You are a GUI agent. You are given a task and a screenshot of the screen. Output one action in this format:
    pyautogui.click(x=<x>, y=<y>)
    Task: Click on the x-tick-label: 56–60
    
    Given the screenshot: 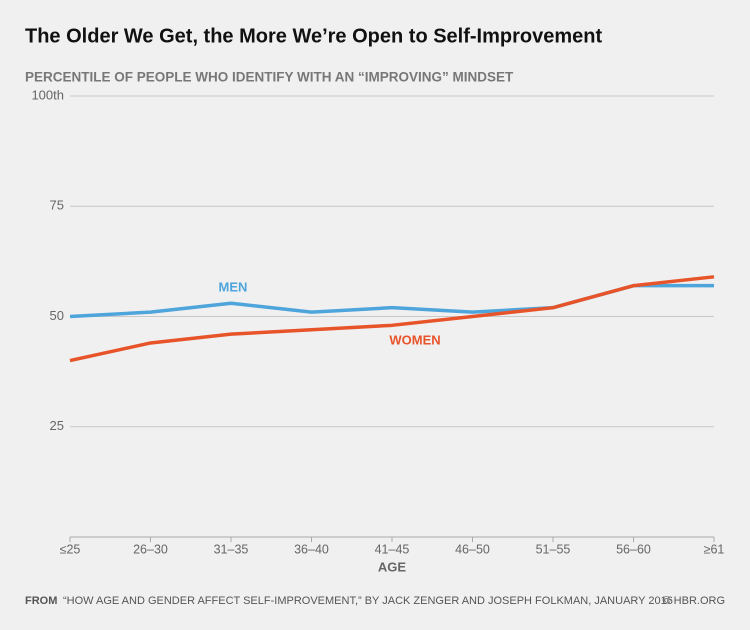 What is the action you would take?
    pyautogui.click(x=633, y=549)
    